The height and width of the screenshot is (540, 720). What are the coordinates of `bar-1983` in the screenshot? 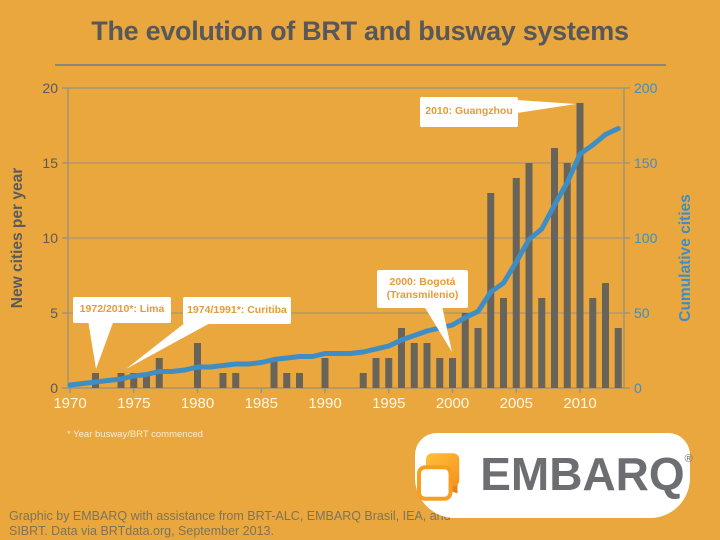 It's located at (236, 380).